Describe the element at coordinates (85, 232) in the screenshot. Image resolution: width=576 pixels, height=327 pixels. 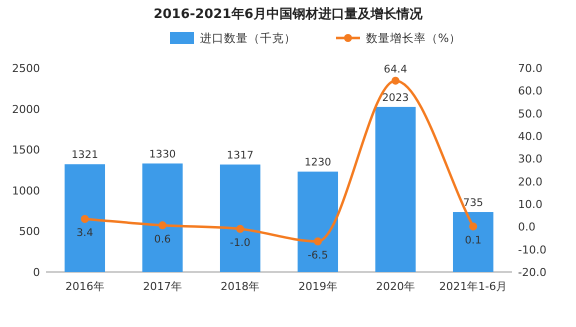
I see `data-label: 3.4` at that location.